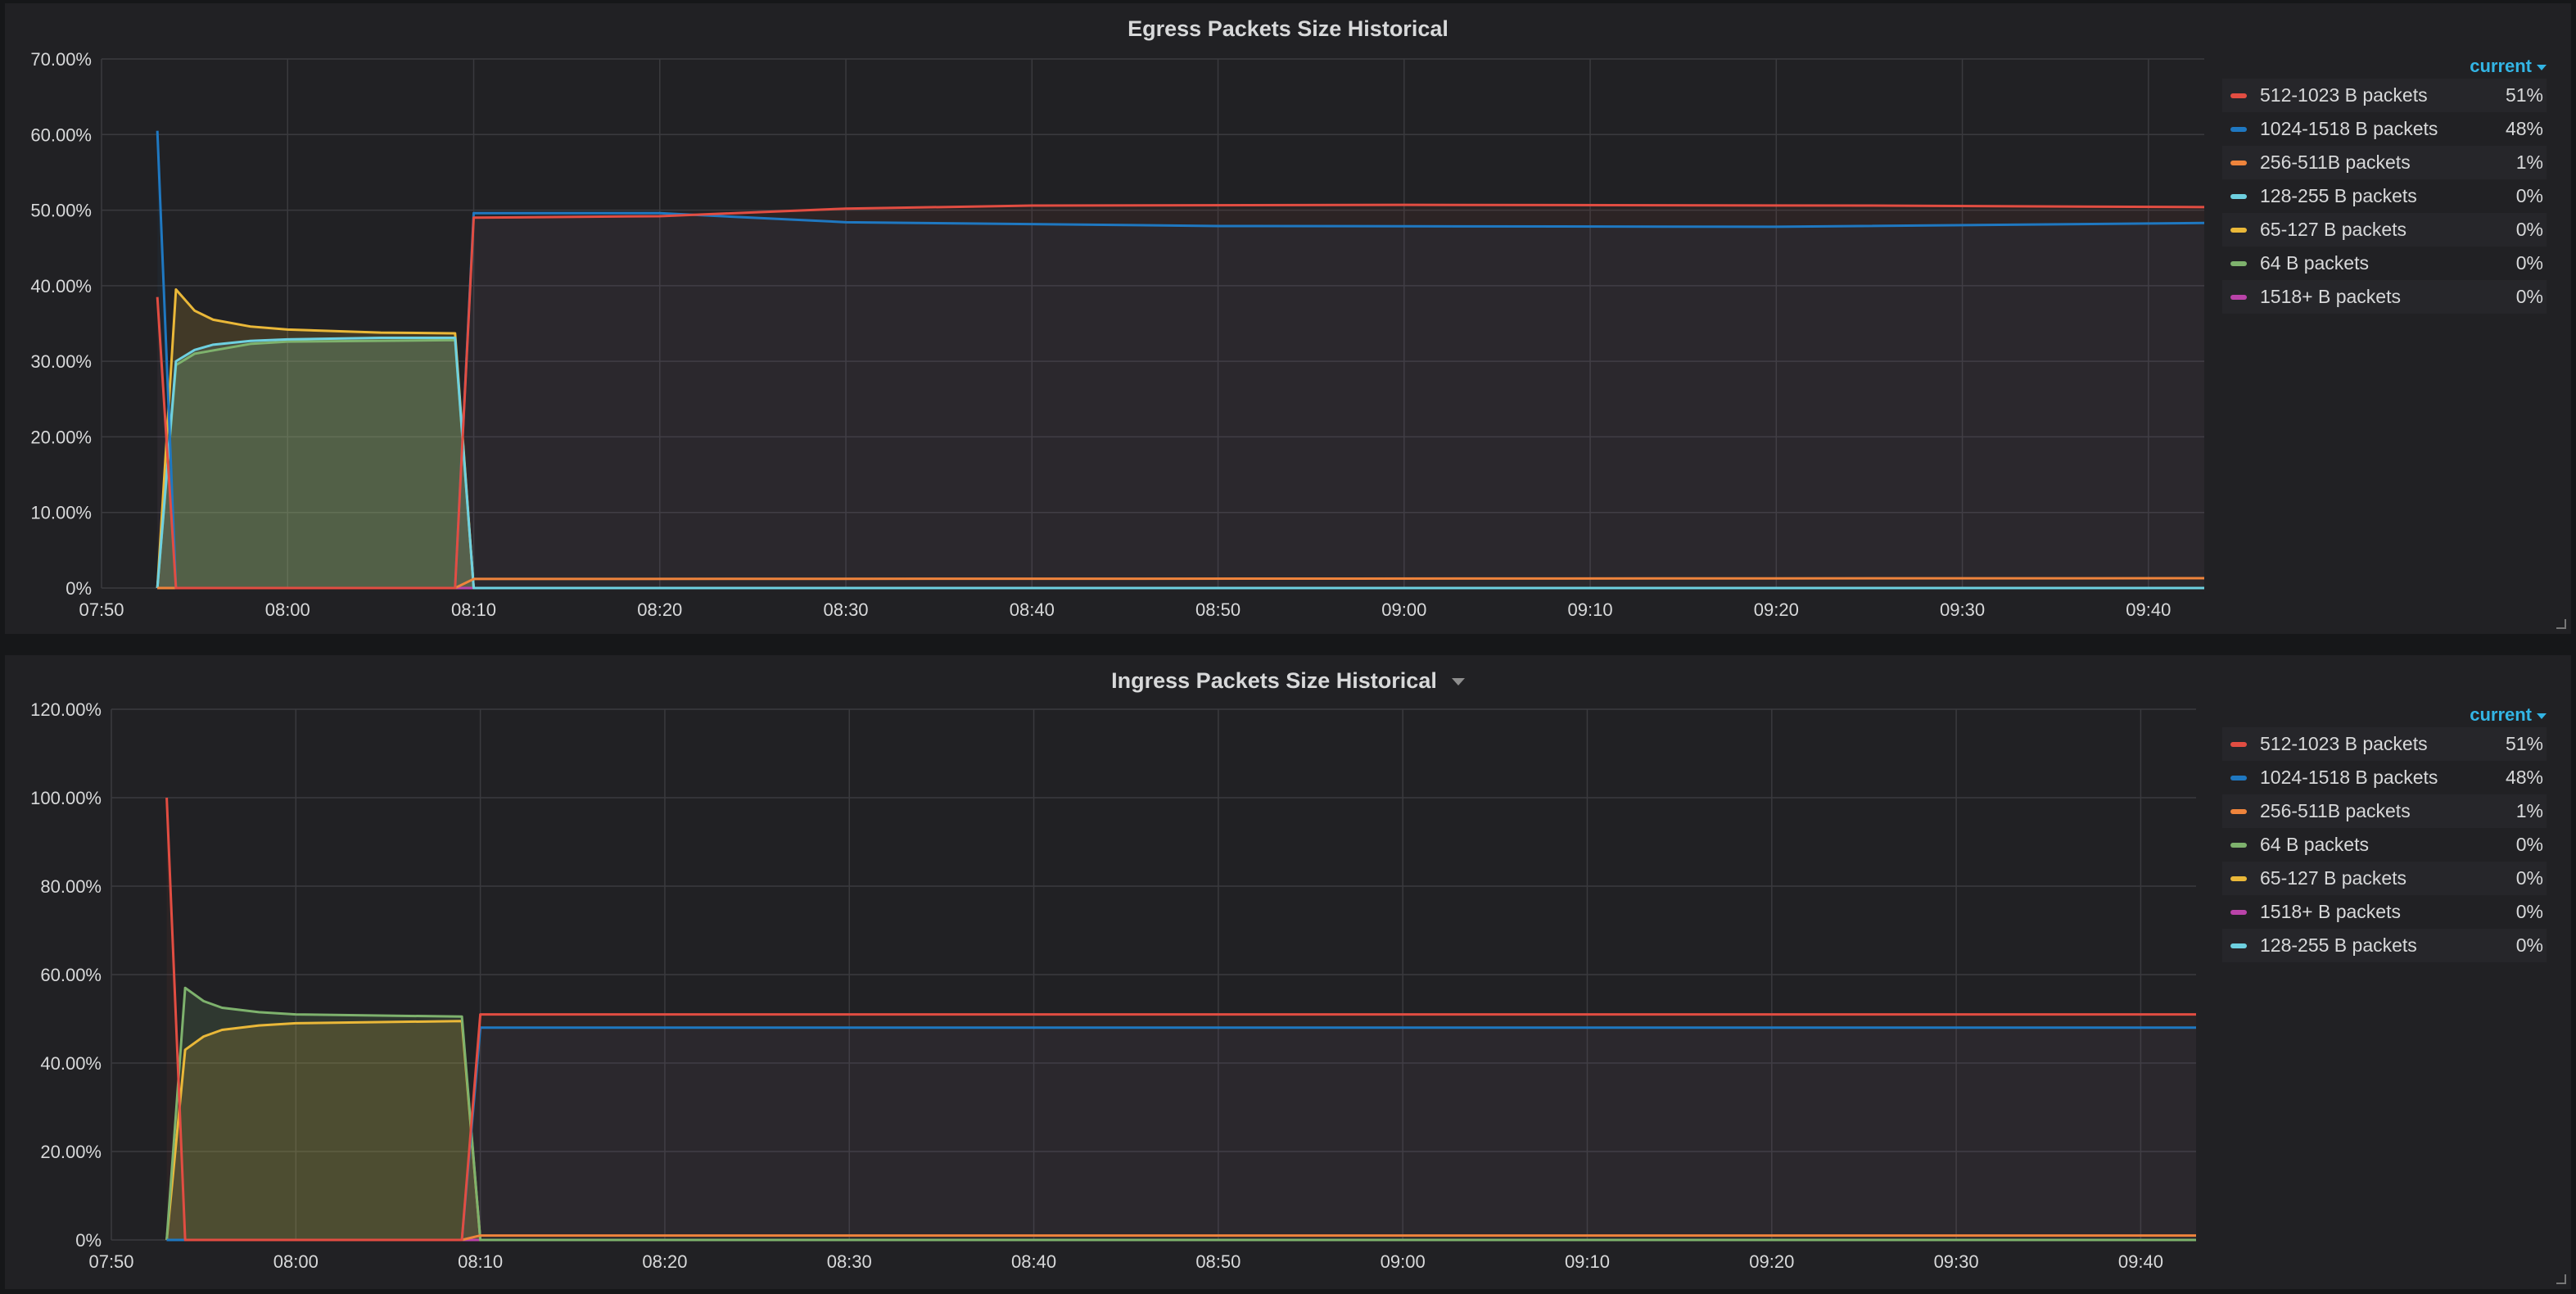 This screenshot has height=1294, width=2576. What do you see at coordinates (1771, 1262) in the screenshot?
I see `x-tick-label: 09:20` at bounding box center [1771, 1262].